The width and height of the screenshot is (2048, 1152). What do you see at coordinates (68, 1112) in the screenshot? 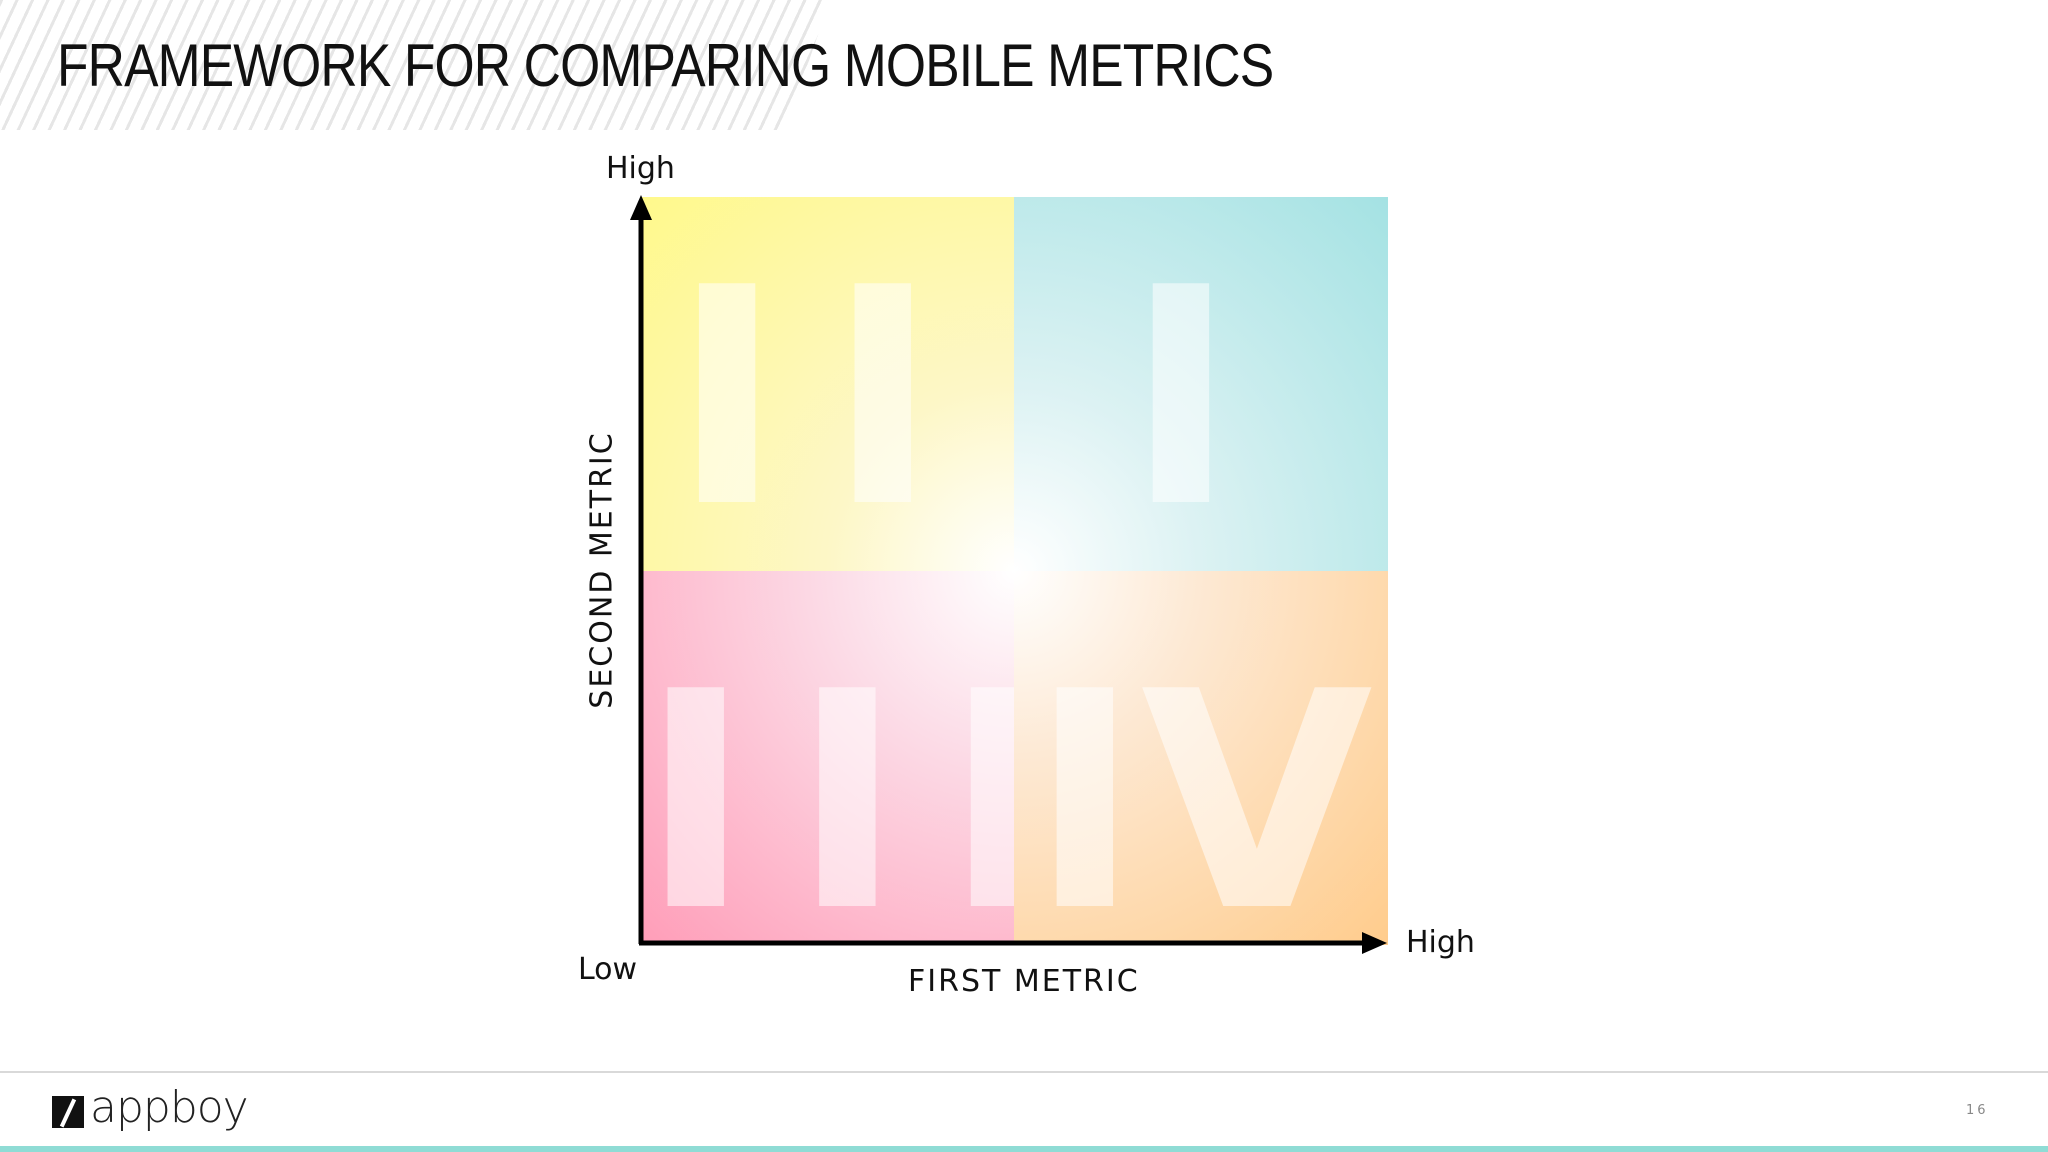
I see `appboy-logo-icon` at bounding box center [68, 1112].